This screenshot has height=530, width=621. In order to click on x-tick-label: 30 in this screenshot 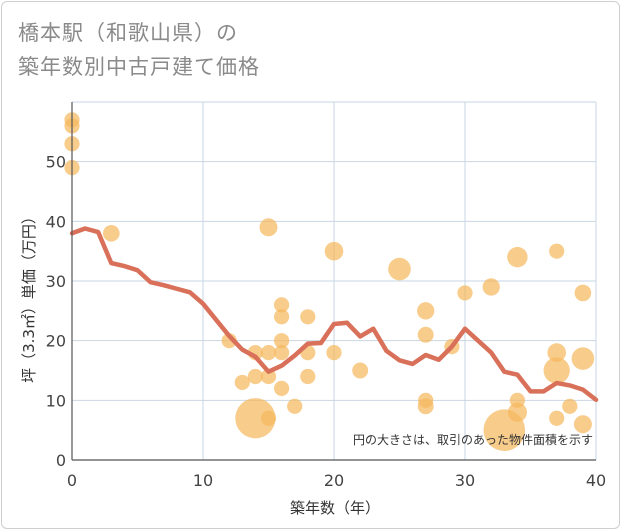, I will do `click(465, 480)`.